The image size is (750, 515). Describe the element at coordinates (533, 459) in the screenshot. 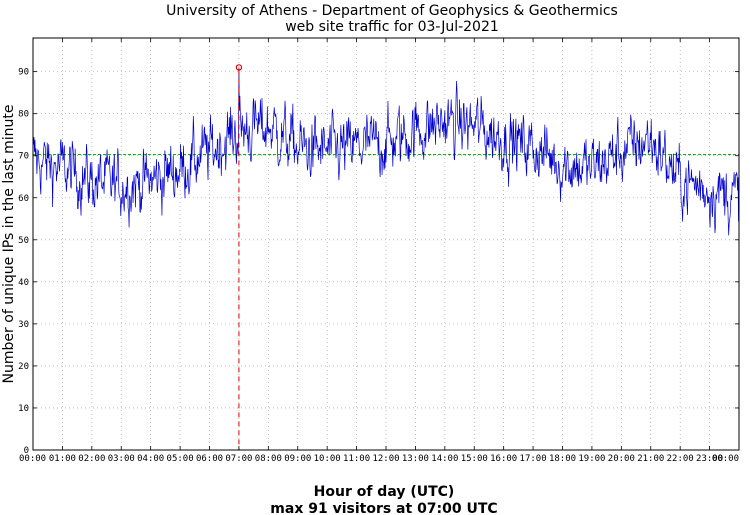

I see `x-tick-label: 17:00` at that location.